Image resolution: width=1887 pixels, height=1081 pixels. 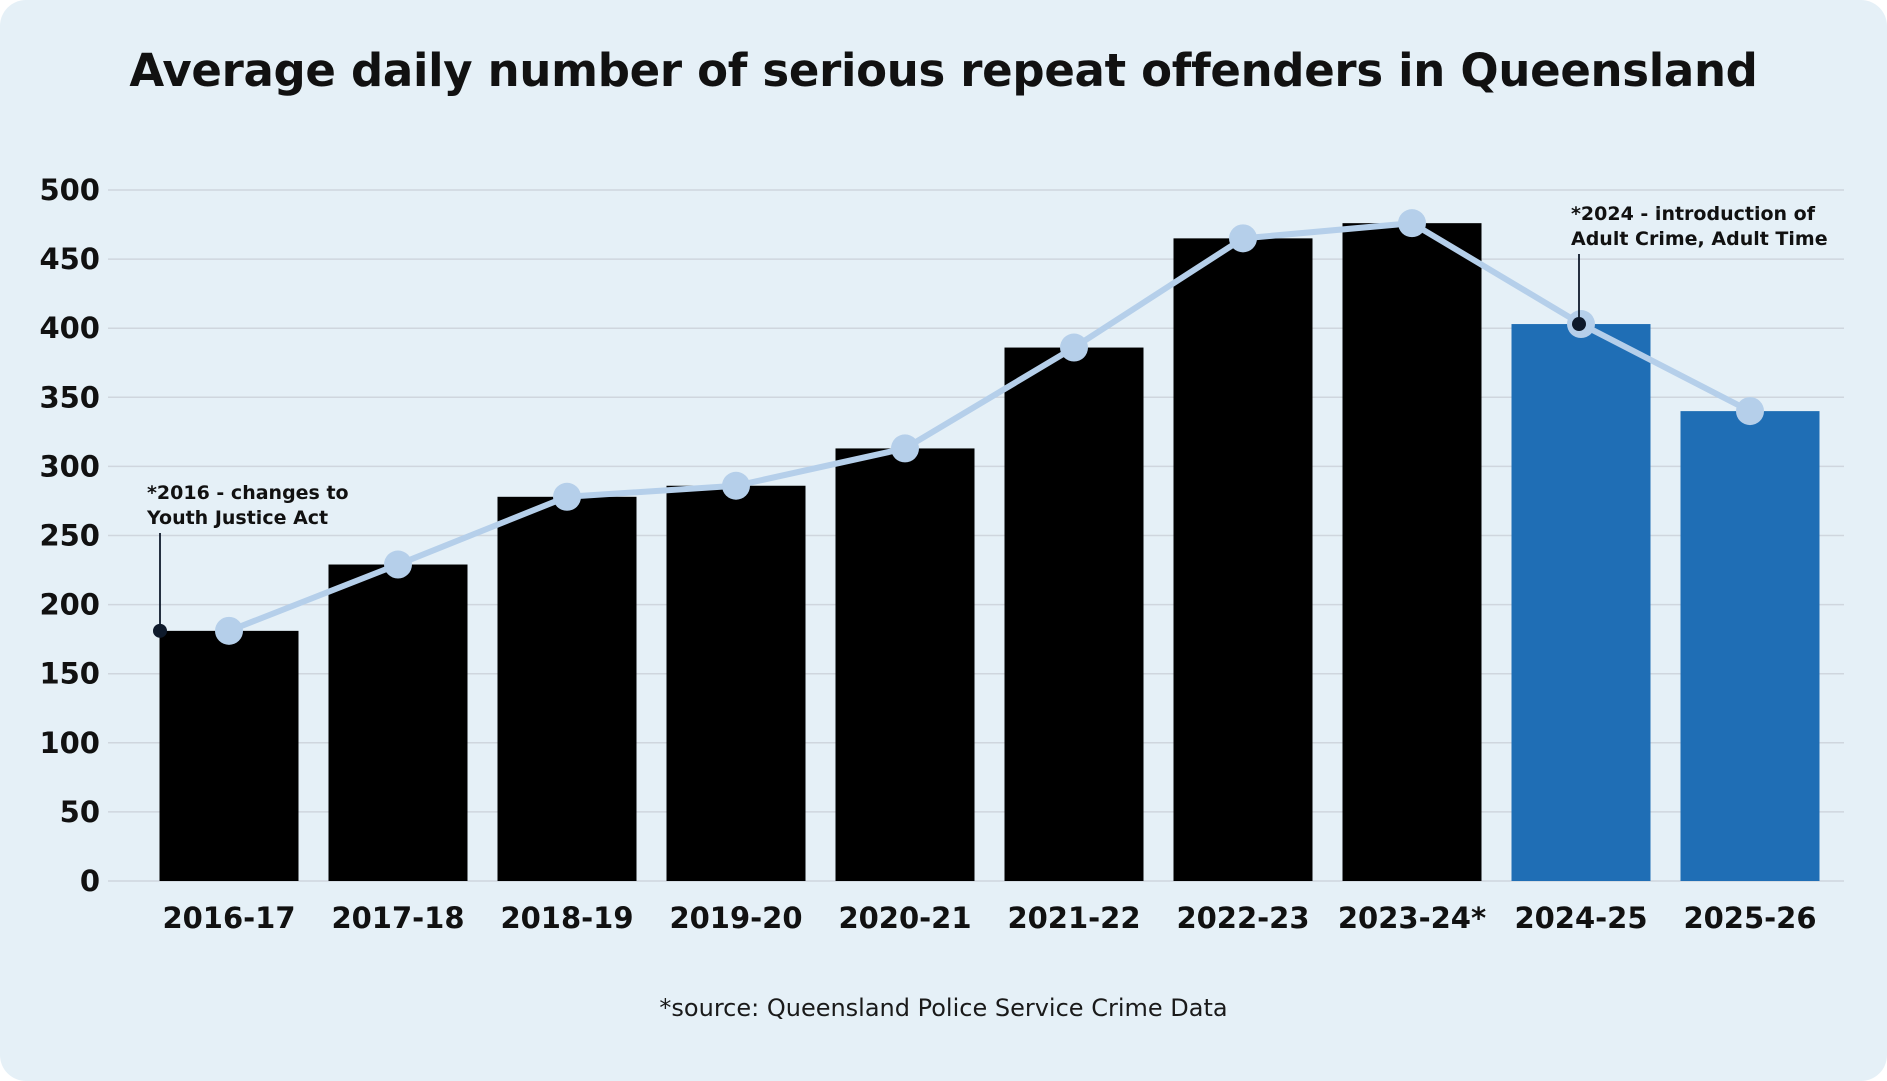 I want to click on annotation-2016-line-2: Youth Justice Act, so click(x=237, y=518).